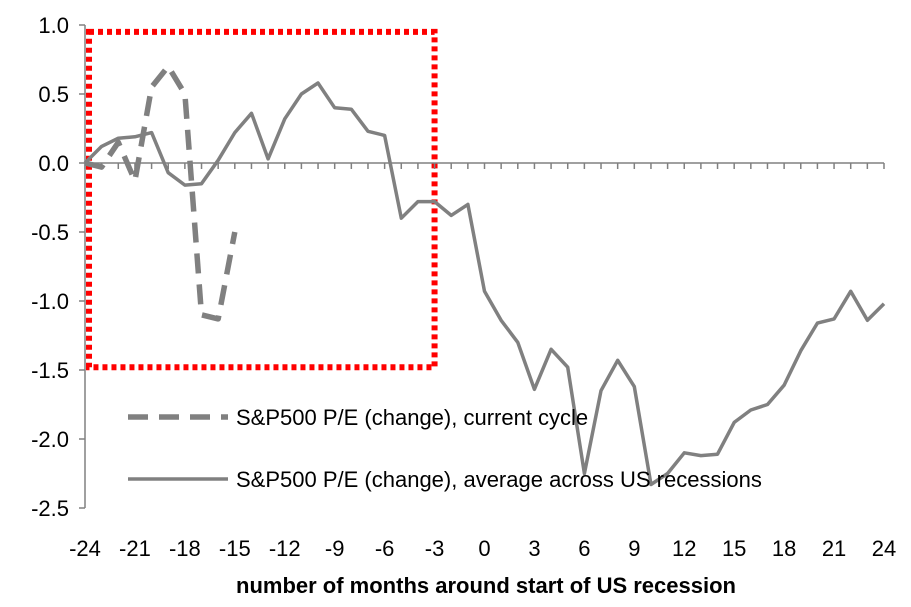 The image size is (911, 607). I want to click on x-tick-label: 21, so click(834, 548).